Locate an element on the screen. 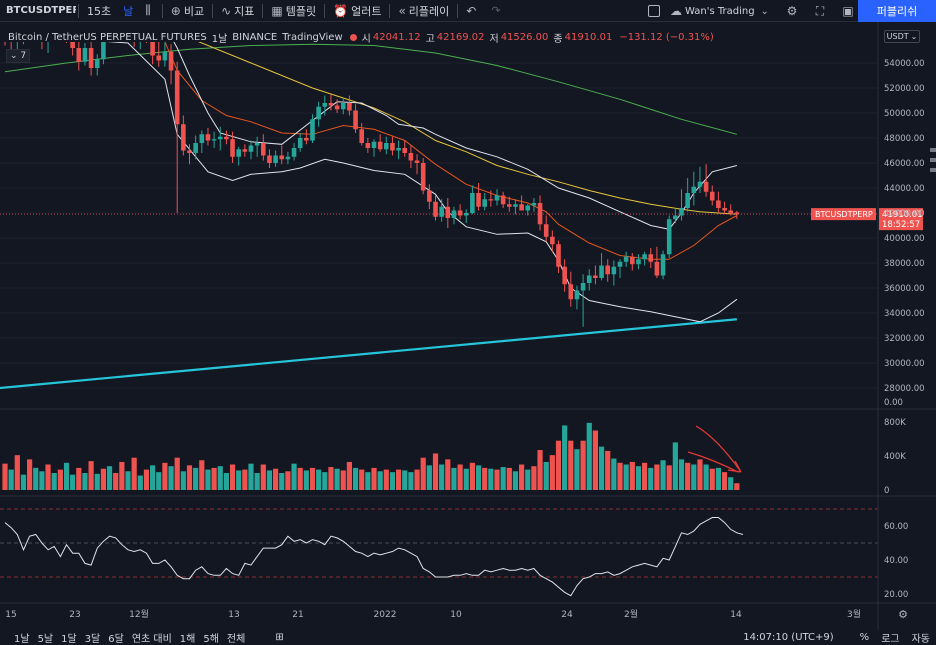 This screenshot has width=936, height=645. currency-selector: USDT ⌄ is located at coordinates (902, 36).